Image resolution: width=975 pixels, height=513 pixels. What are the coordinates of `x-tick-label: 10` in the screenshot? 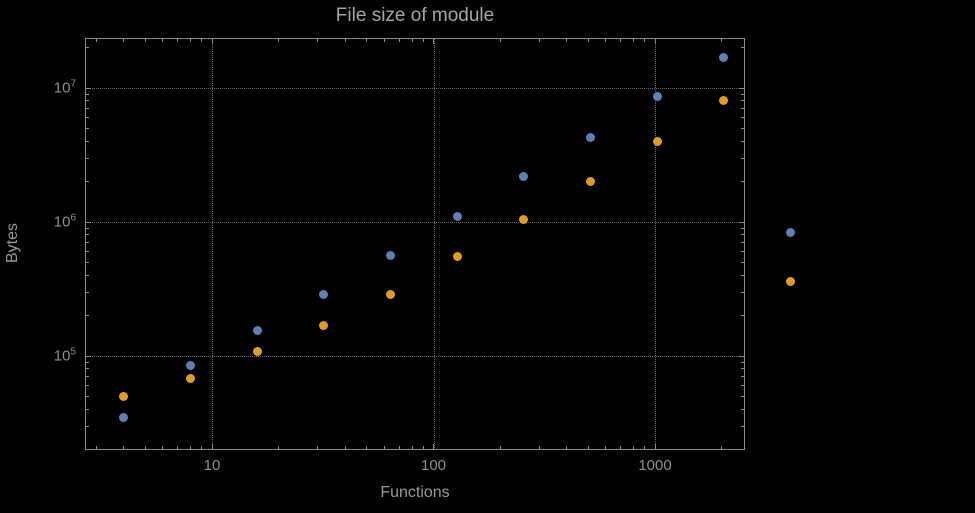 It's located at (212, 465).